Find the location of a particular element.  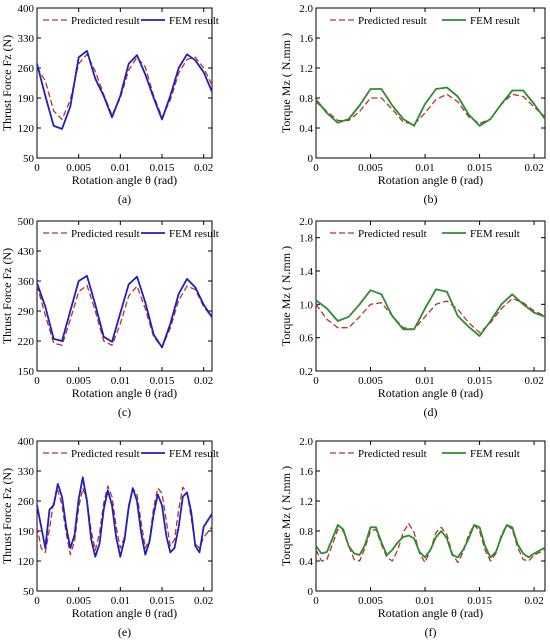

y-tick-label: 50 is located at coordinates (29, 592).